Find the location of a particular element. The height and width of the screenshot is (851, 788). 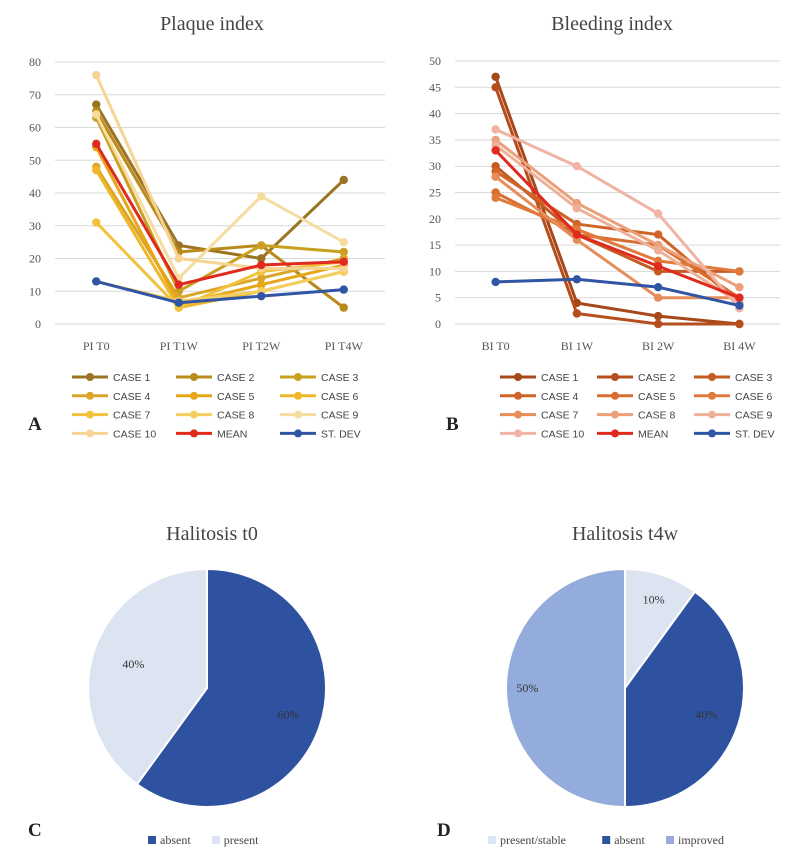

chart-title: Halitosis t4w is located at coordinates (625, 534).